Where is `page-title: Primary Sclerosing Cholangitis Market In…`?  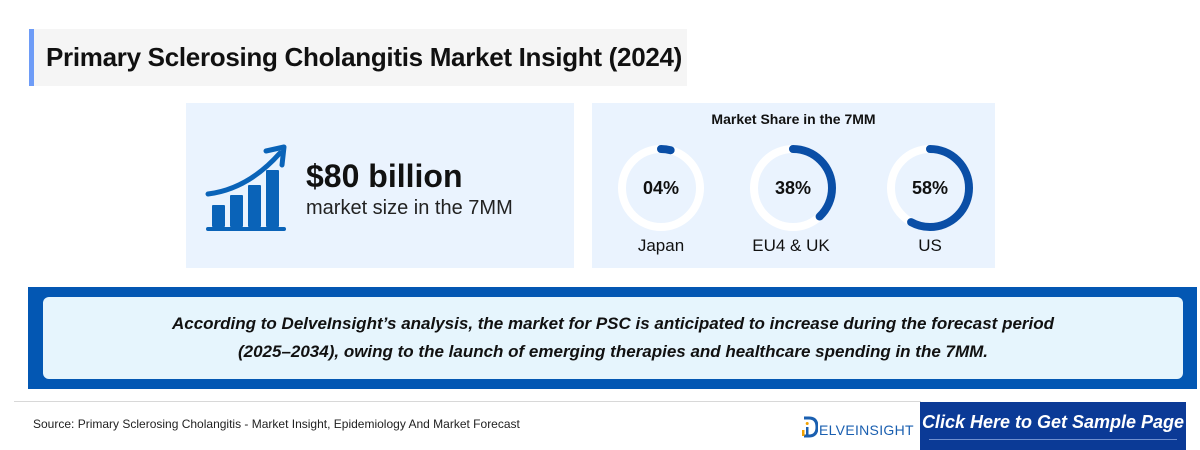
page-title: Primary Sclerosing Cholangitis Market In… is located at coordinates (364, 57).